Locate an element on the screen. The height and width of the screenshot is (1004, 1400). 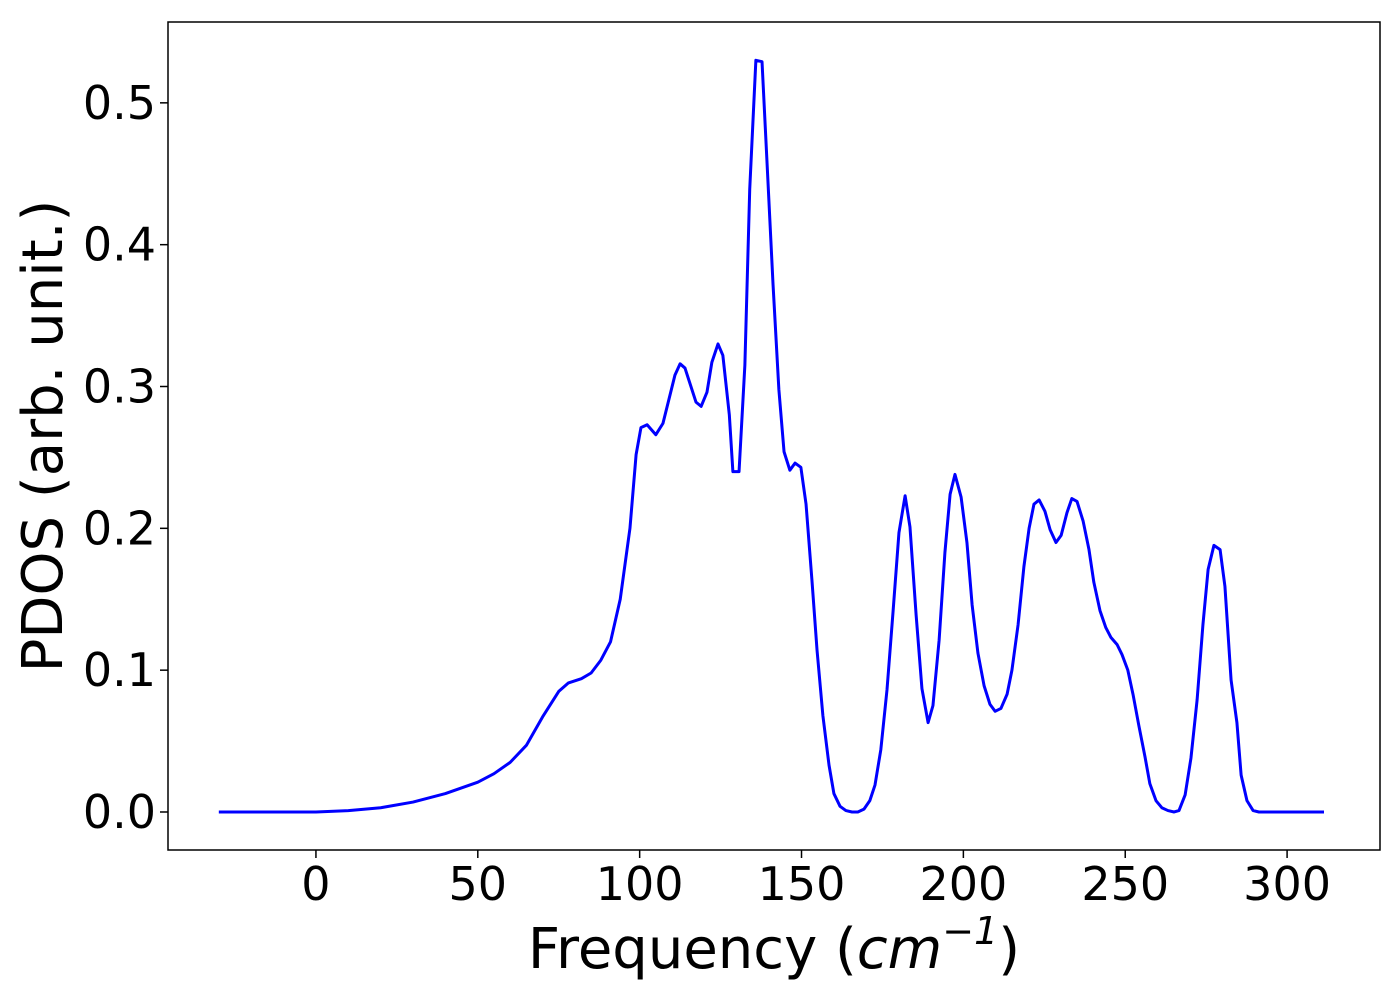
y-tick-label: 0.3 is located at coordinates (119, 387).